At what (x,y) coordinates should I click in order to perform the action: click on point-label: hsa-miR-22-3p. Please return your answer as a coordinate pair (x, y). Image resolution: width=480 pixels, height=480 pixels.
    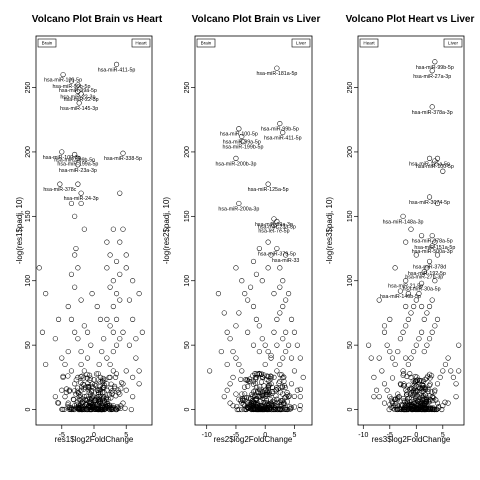
    Looking at the image, I should click on (81, 100).